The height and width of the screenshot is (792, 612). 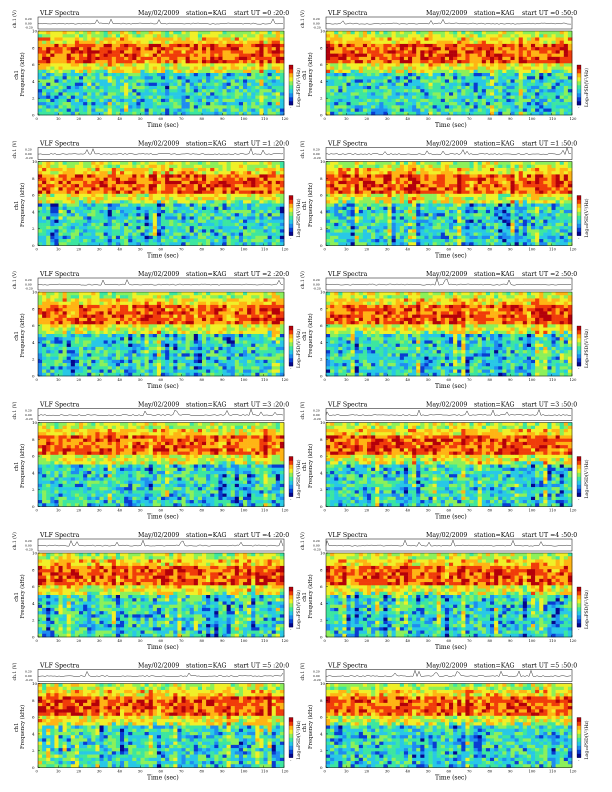 What do you see at coordinates (298, 87) in the screenshot?
I see `colorbar-label: Log₁₀PSD(V²/Hz)` at bounding box center [298, 87].